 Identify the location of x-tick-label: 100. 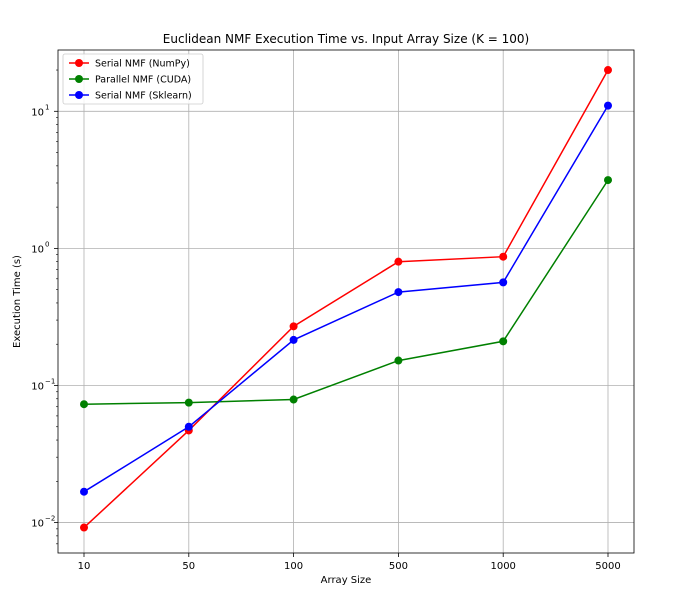
(293, 566).